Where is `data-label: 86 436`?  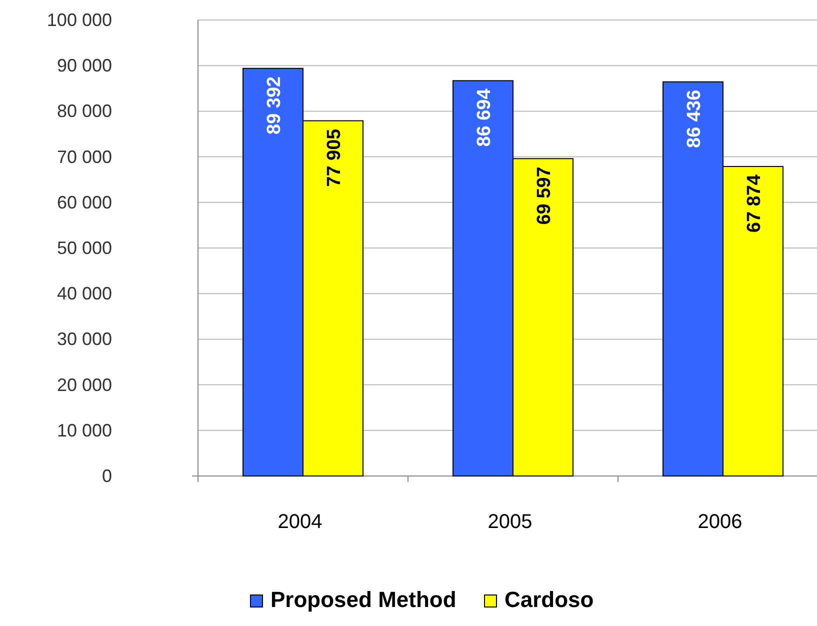
data-label: 86 436 is located at coordinates (694, 119).